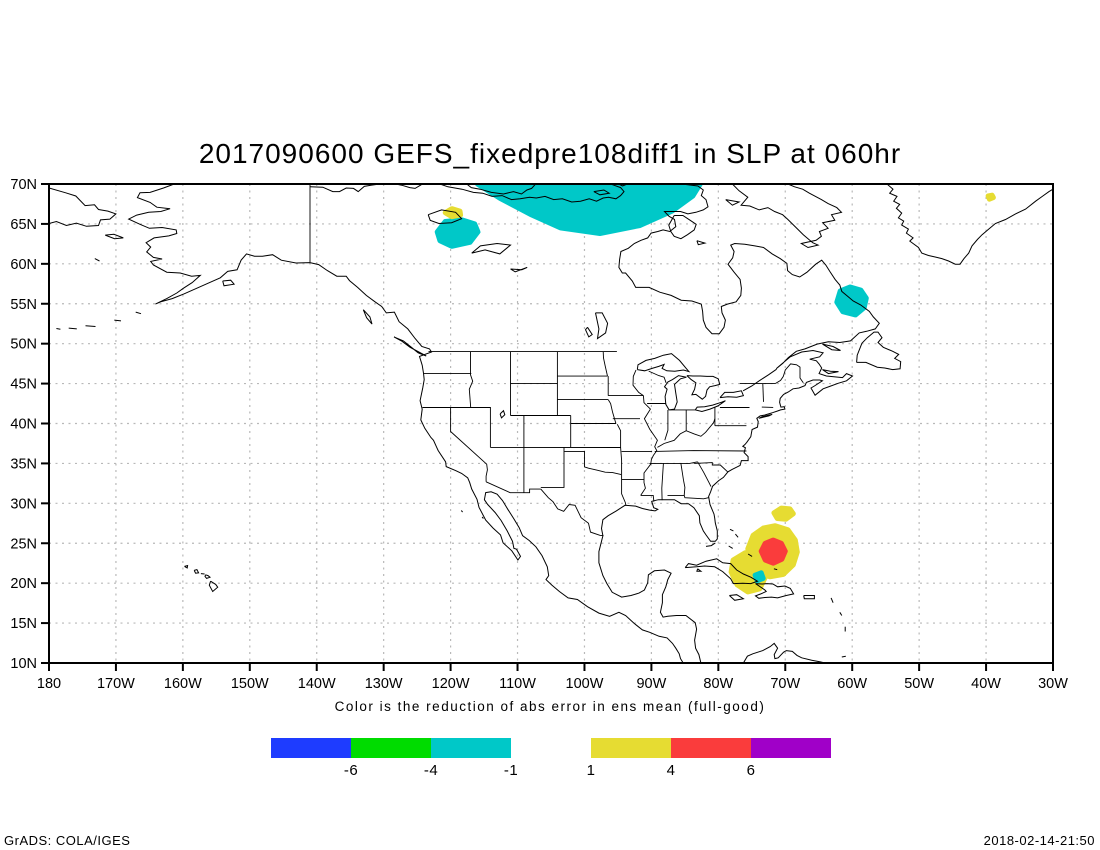 This screenshot has height=850, width=1100. What do you see at coordinates (384, 684) in the screenshot?
I see `lon-tick-label: 130W` at bounding box center [384, 684].